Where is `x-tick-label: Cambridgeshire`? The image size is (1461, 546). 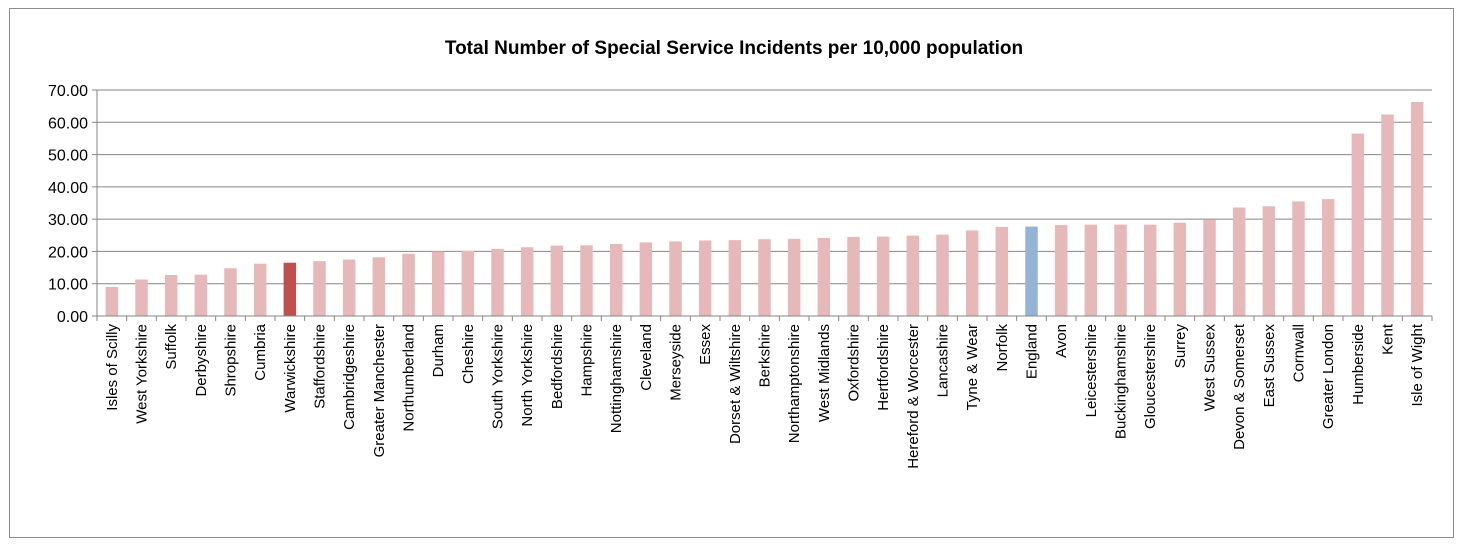 x-tick-label: Cambridgeshire is located at coordinates (349, 377).